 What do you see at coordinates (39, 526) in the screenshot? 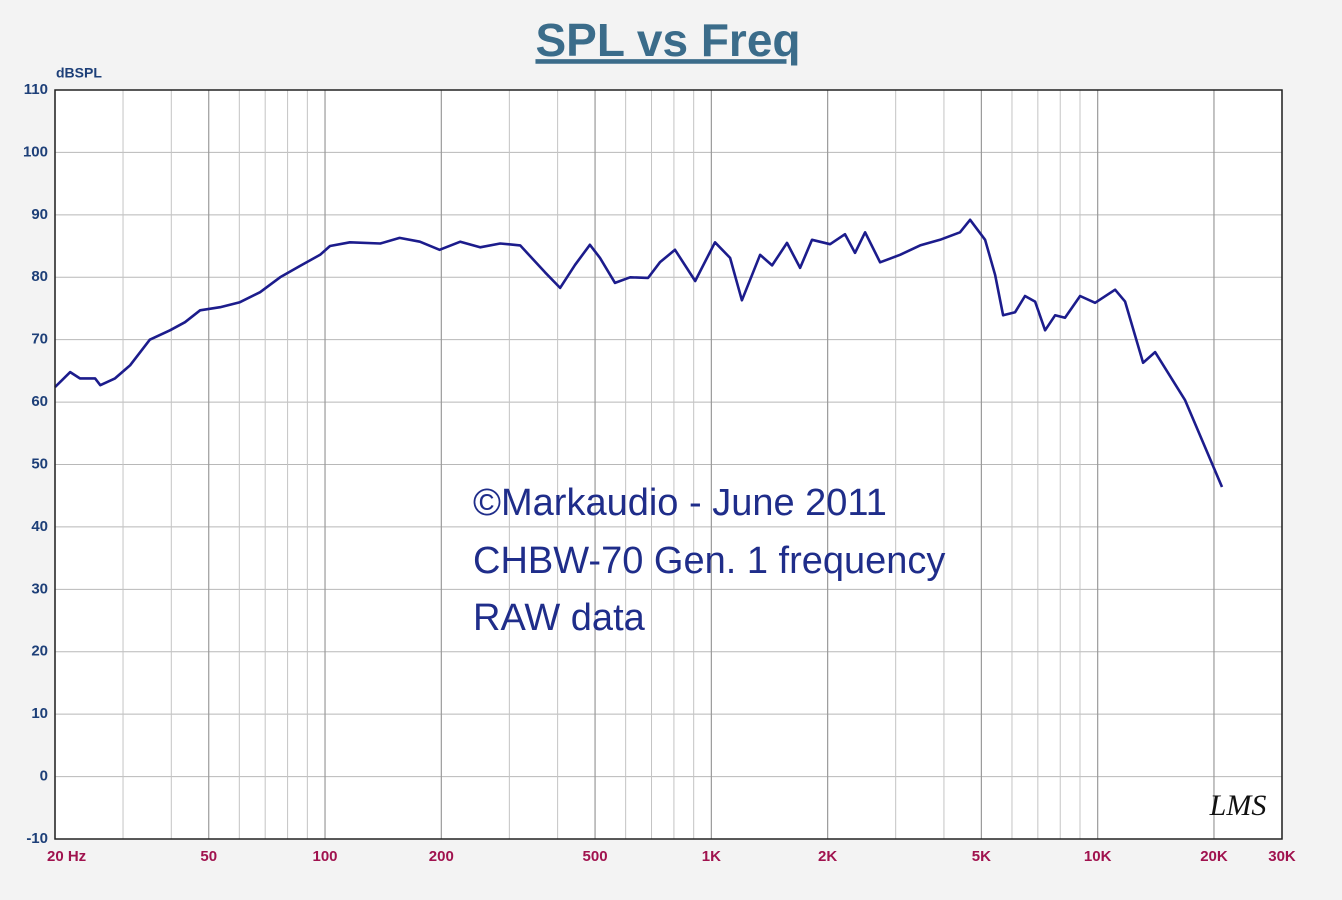
I see `y-tick-label: 40` at bounding box center [39, 526].